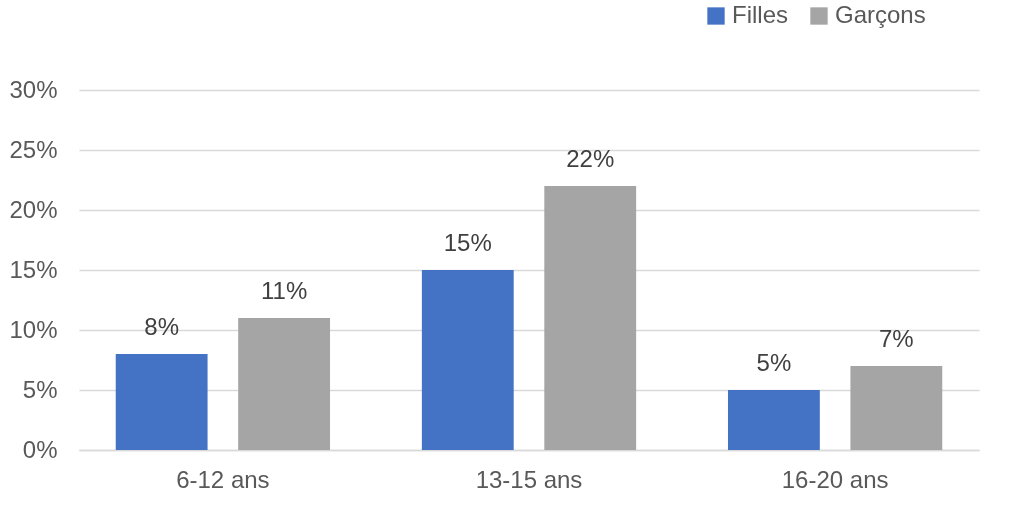  Describe the element at coordinates (33, 269) in the screenshot. I see `y-tick-label: 15%` at that location.